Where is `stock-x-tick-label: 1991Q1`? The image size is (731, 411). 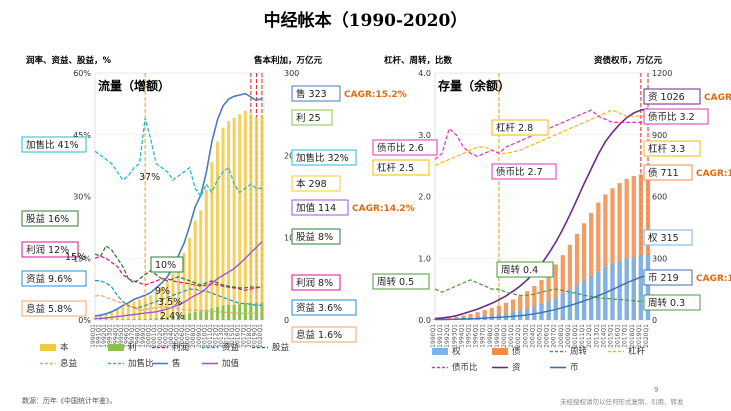 stock-x-tick-label: 1991Q1 is located at coordinates (440, 336).